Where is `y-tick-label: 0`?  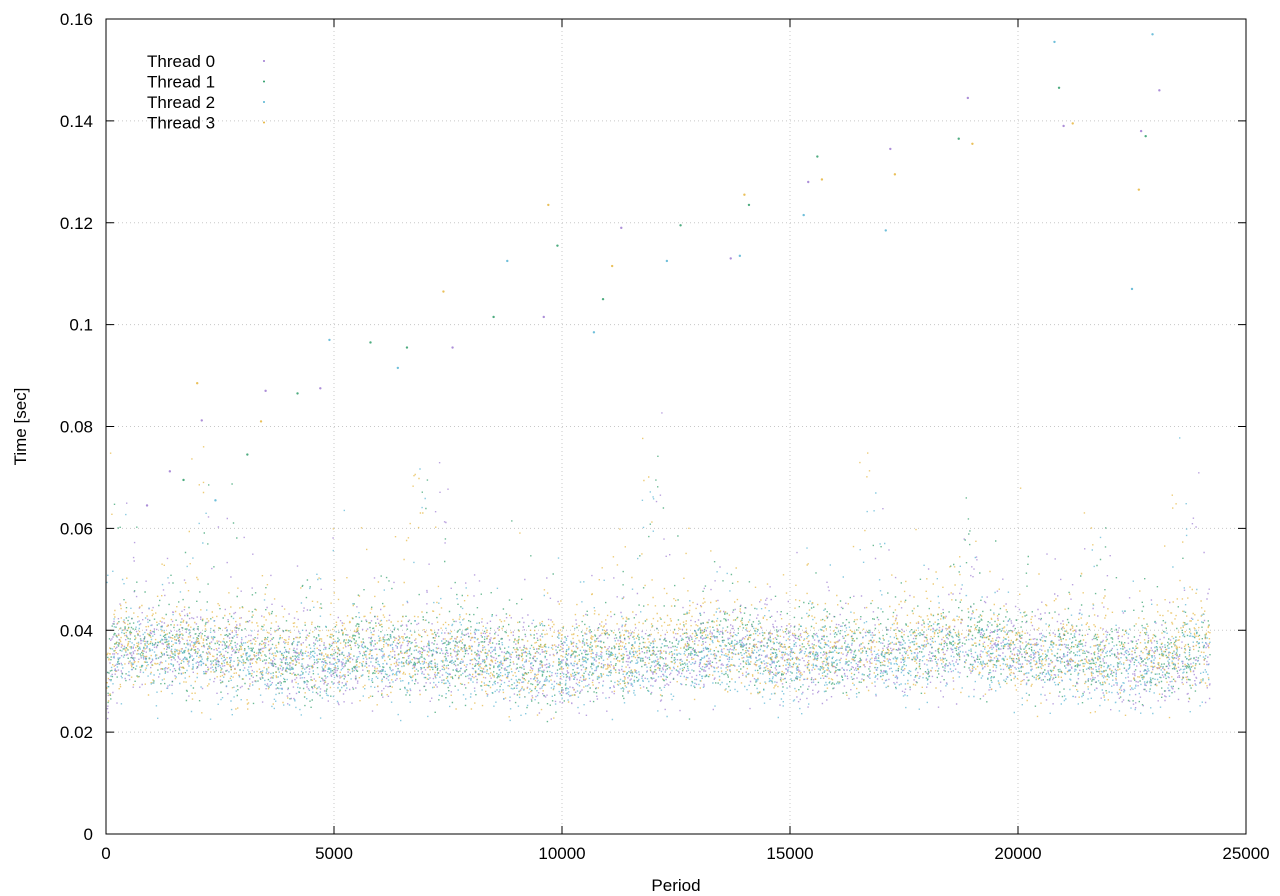
y-tick-label: 0 is located at coordinates (88, 834).